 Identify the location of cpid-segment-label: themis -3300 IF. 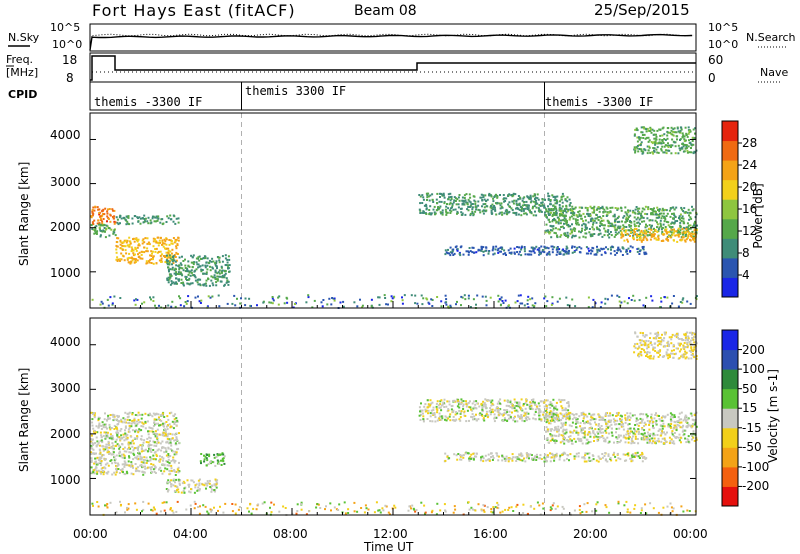
(599, 102).